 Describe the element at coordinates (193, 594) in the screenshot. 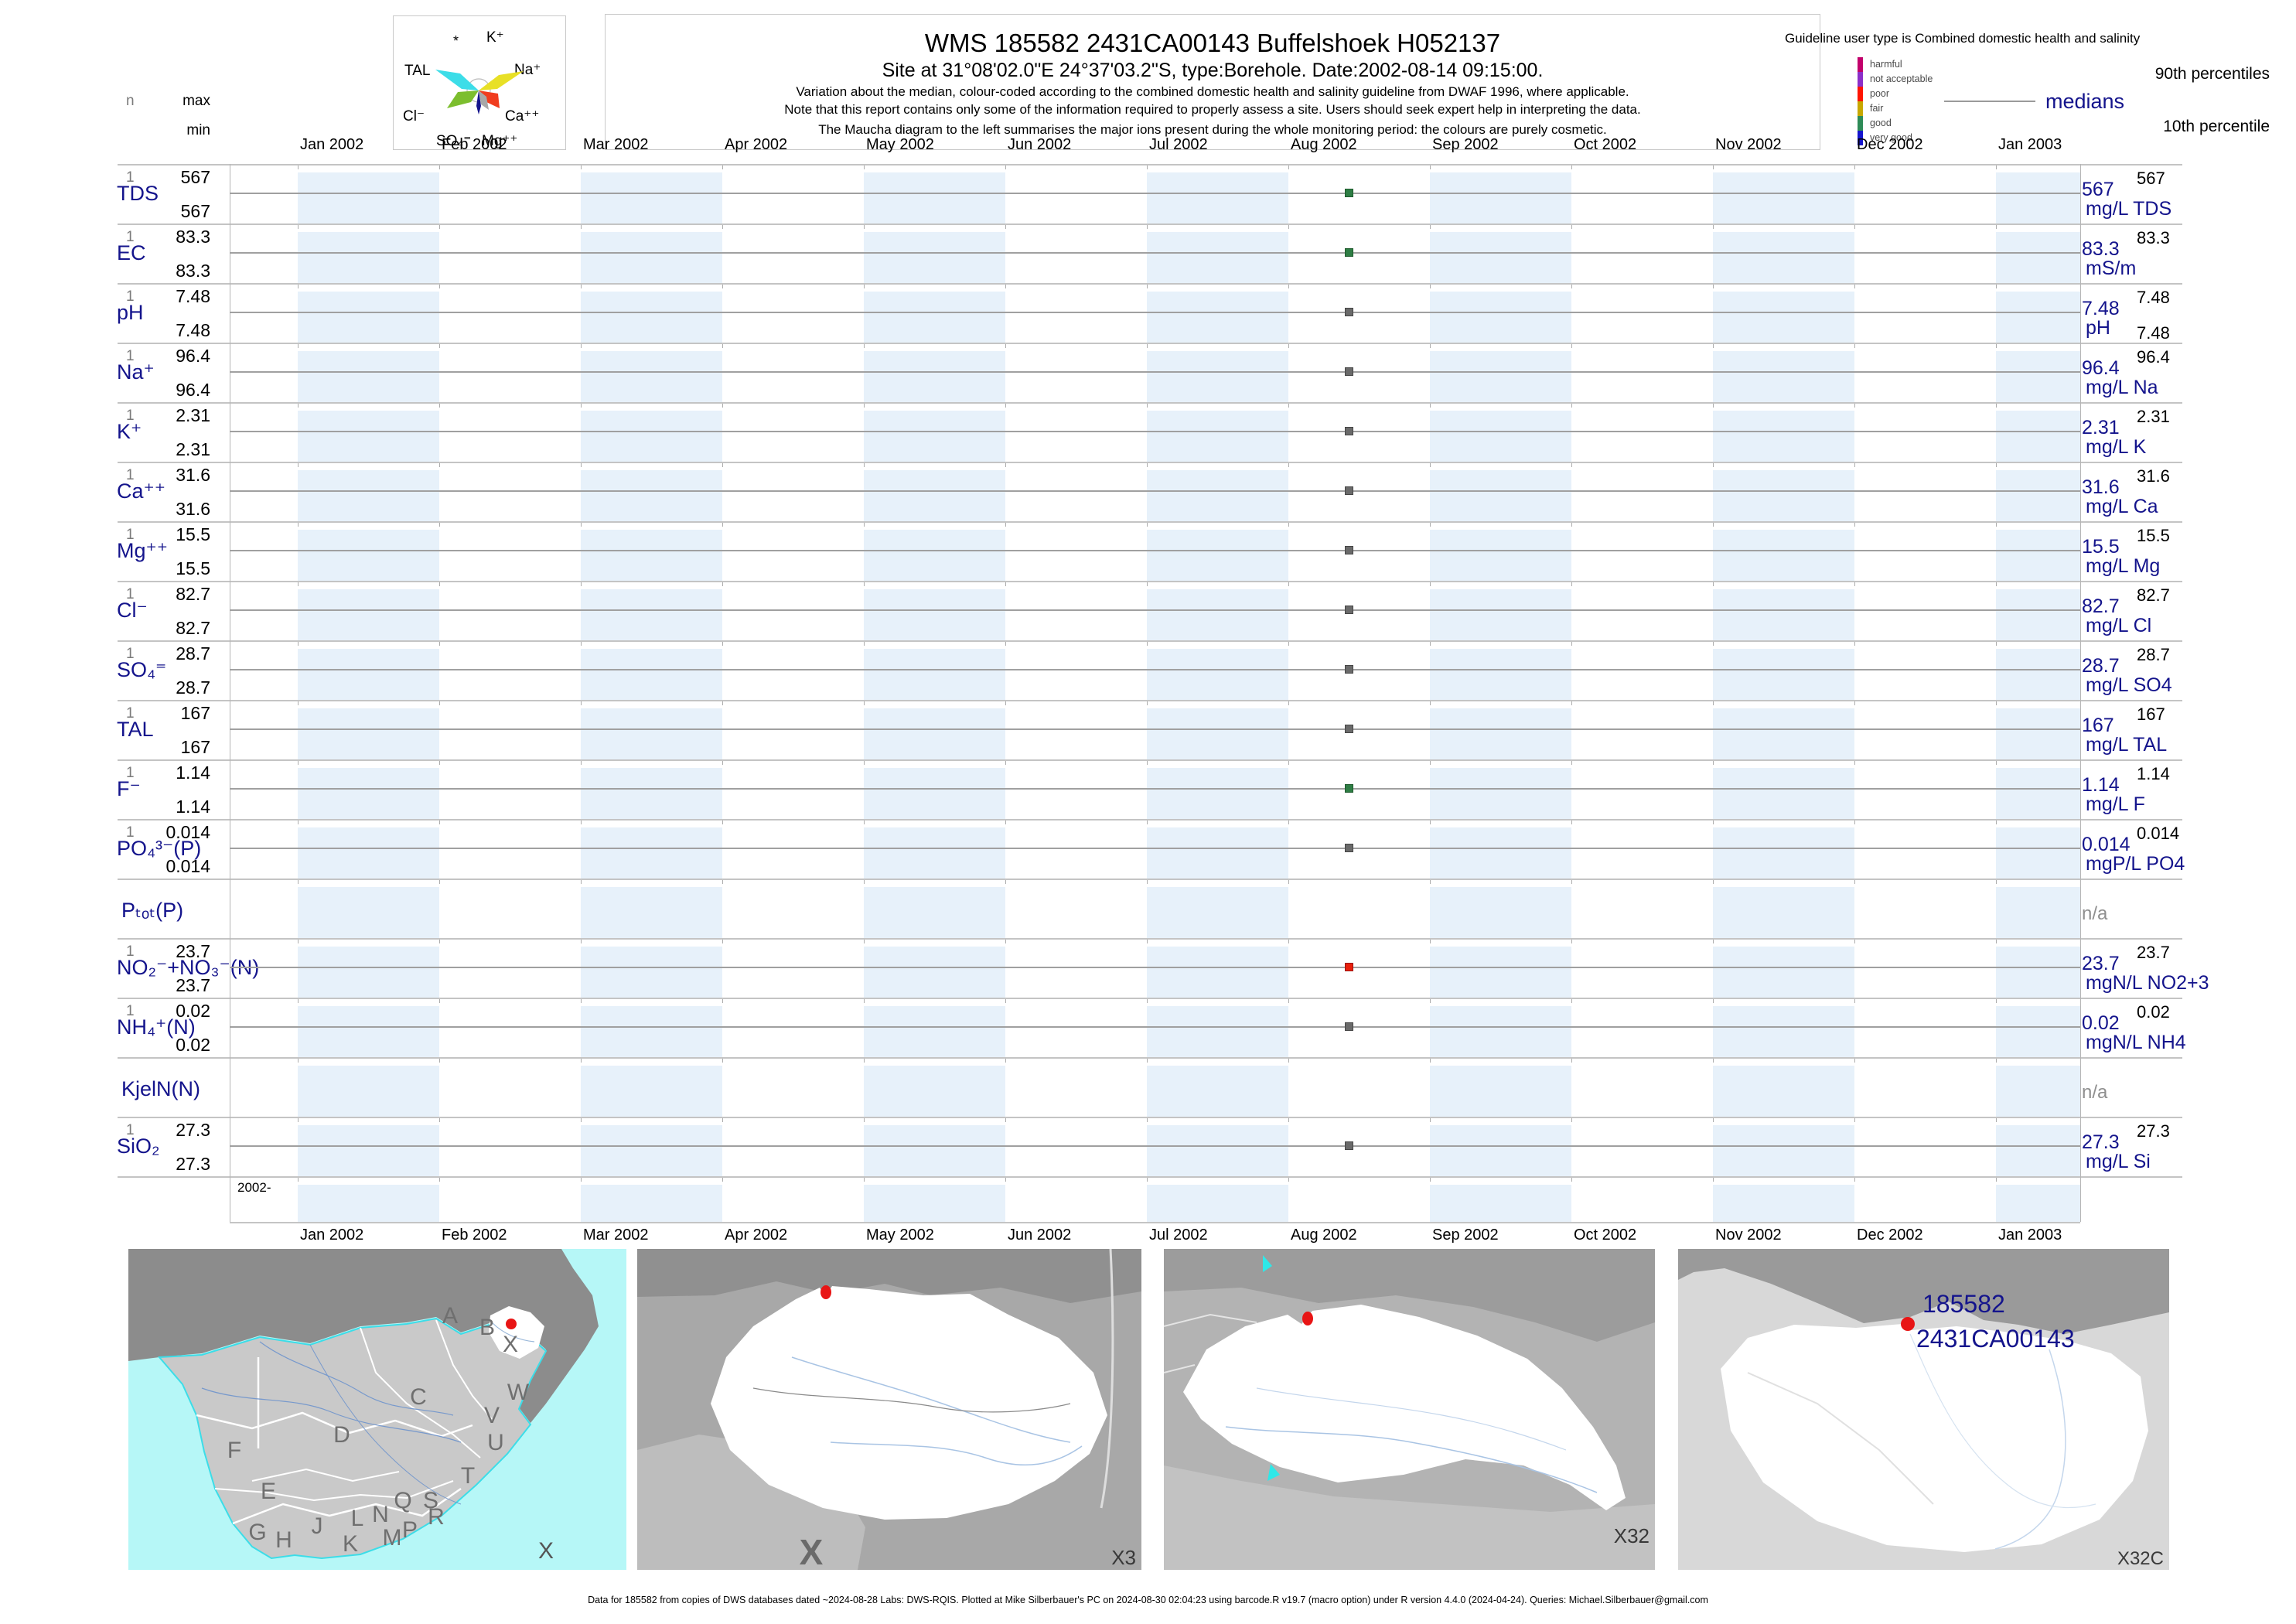

I see `param-max-value: 82.7` at that location.